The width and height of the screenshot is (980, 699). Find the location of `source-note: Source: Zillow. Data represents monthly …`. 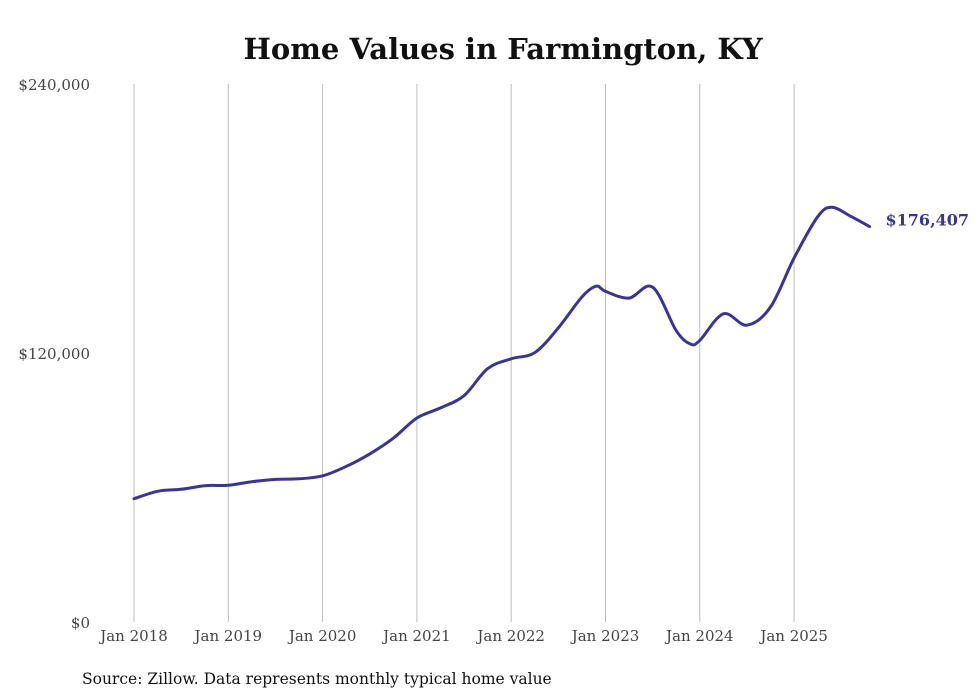

source-note: Source: Zillow. Data represents monthly … is located at coordinates (317, 679).